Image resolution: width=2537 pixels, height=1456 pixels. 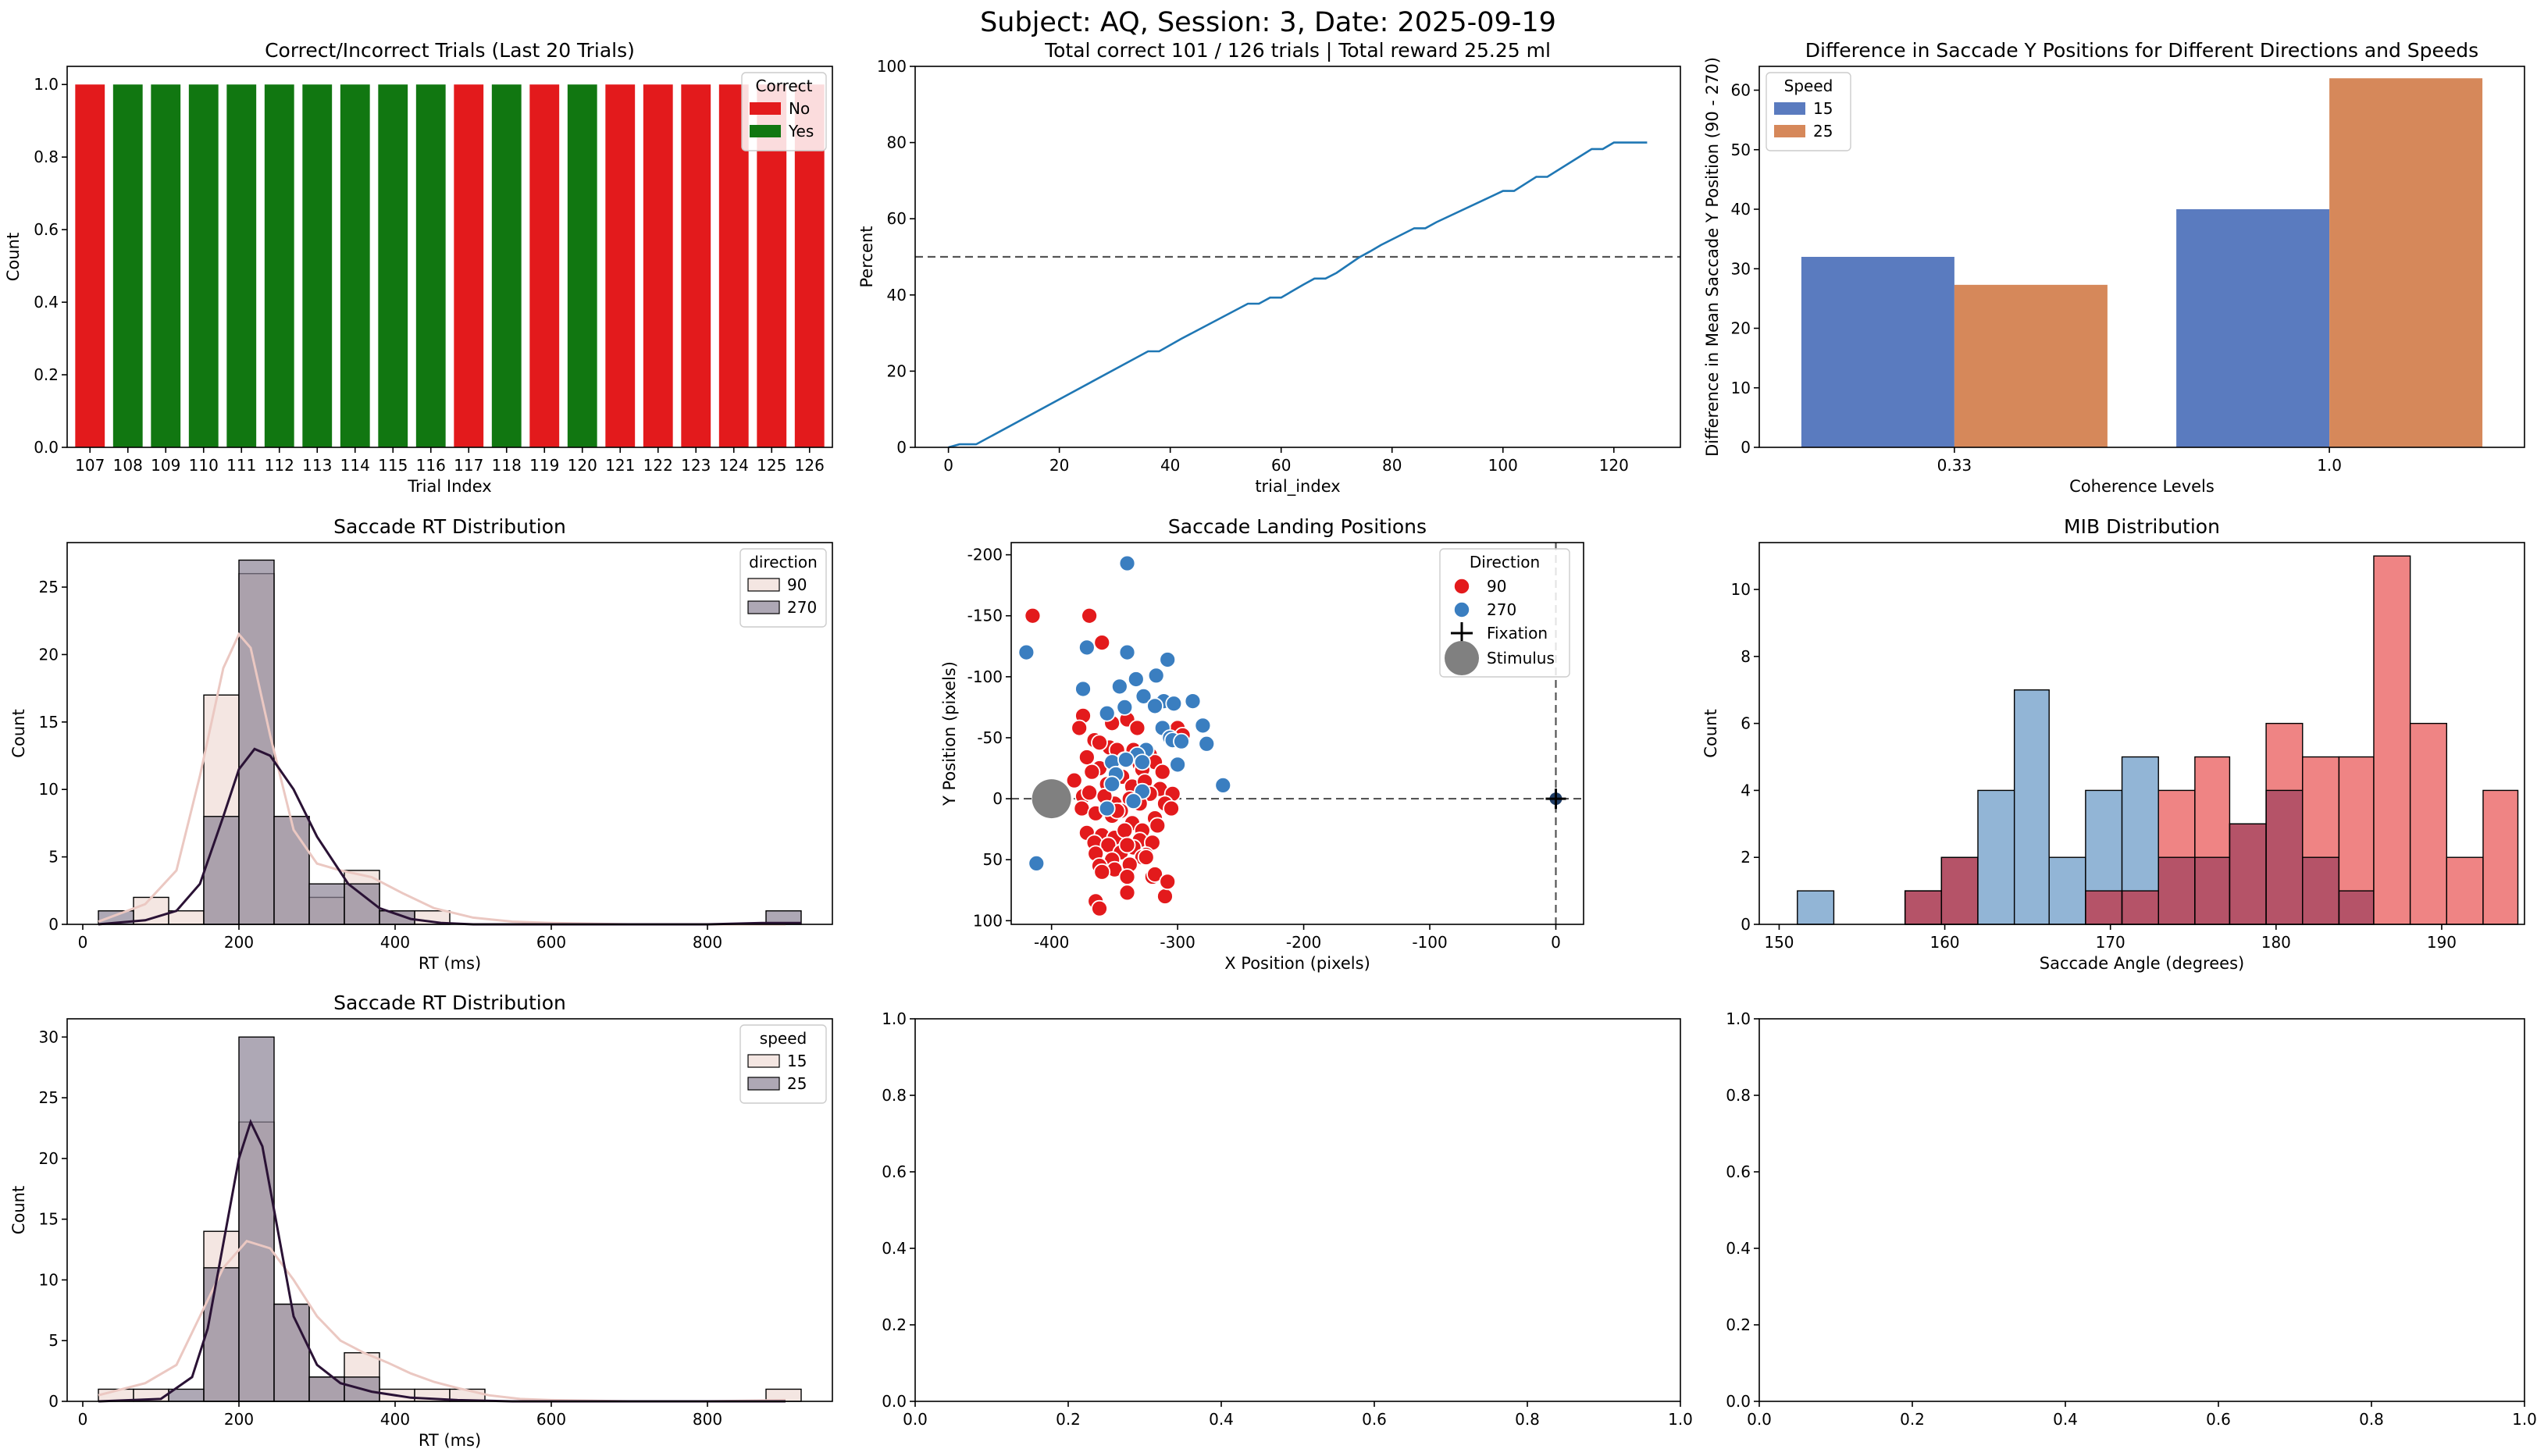 I want to click on x-tick-label: 110, so click(x=204, y=465).